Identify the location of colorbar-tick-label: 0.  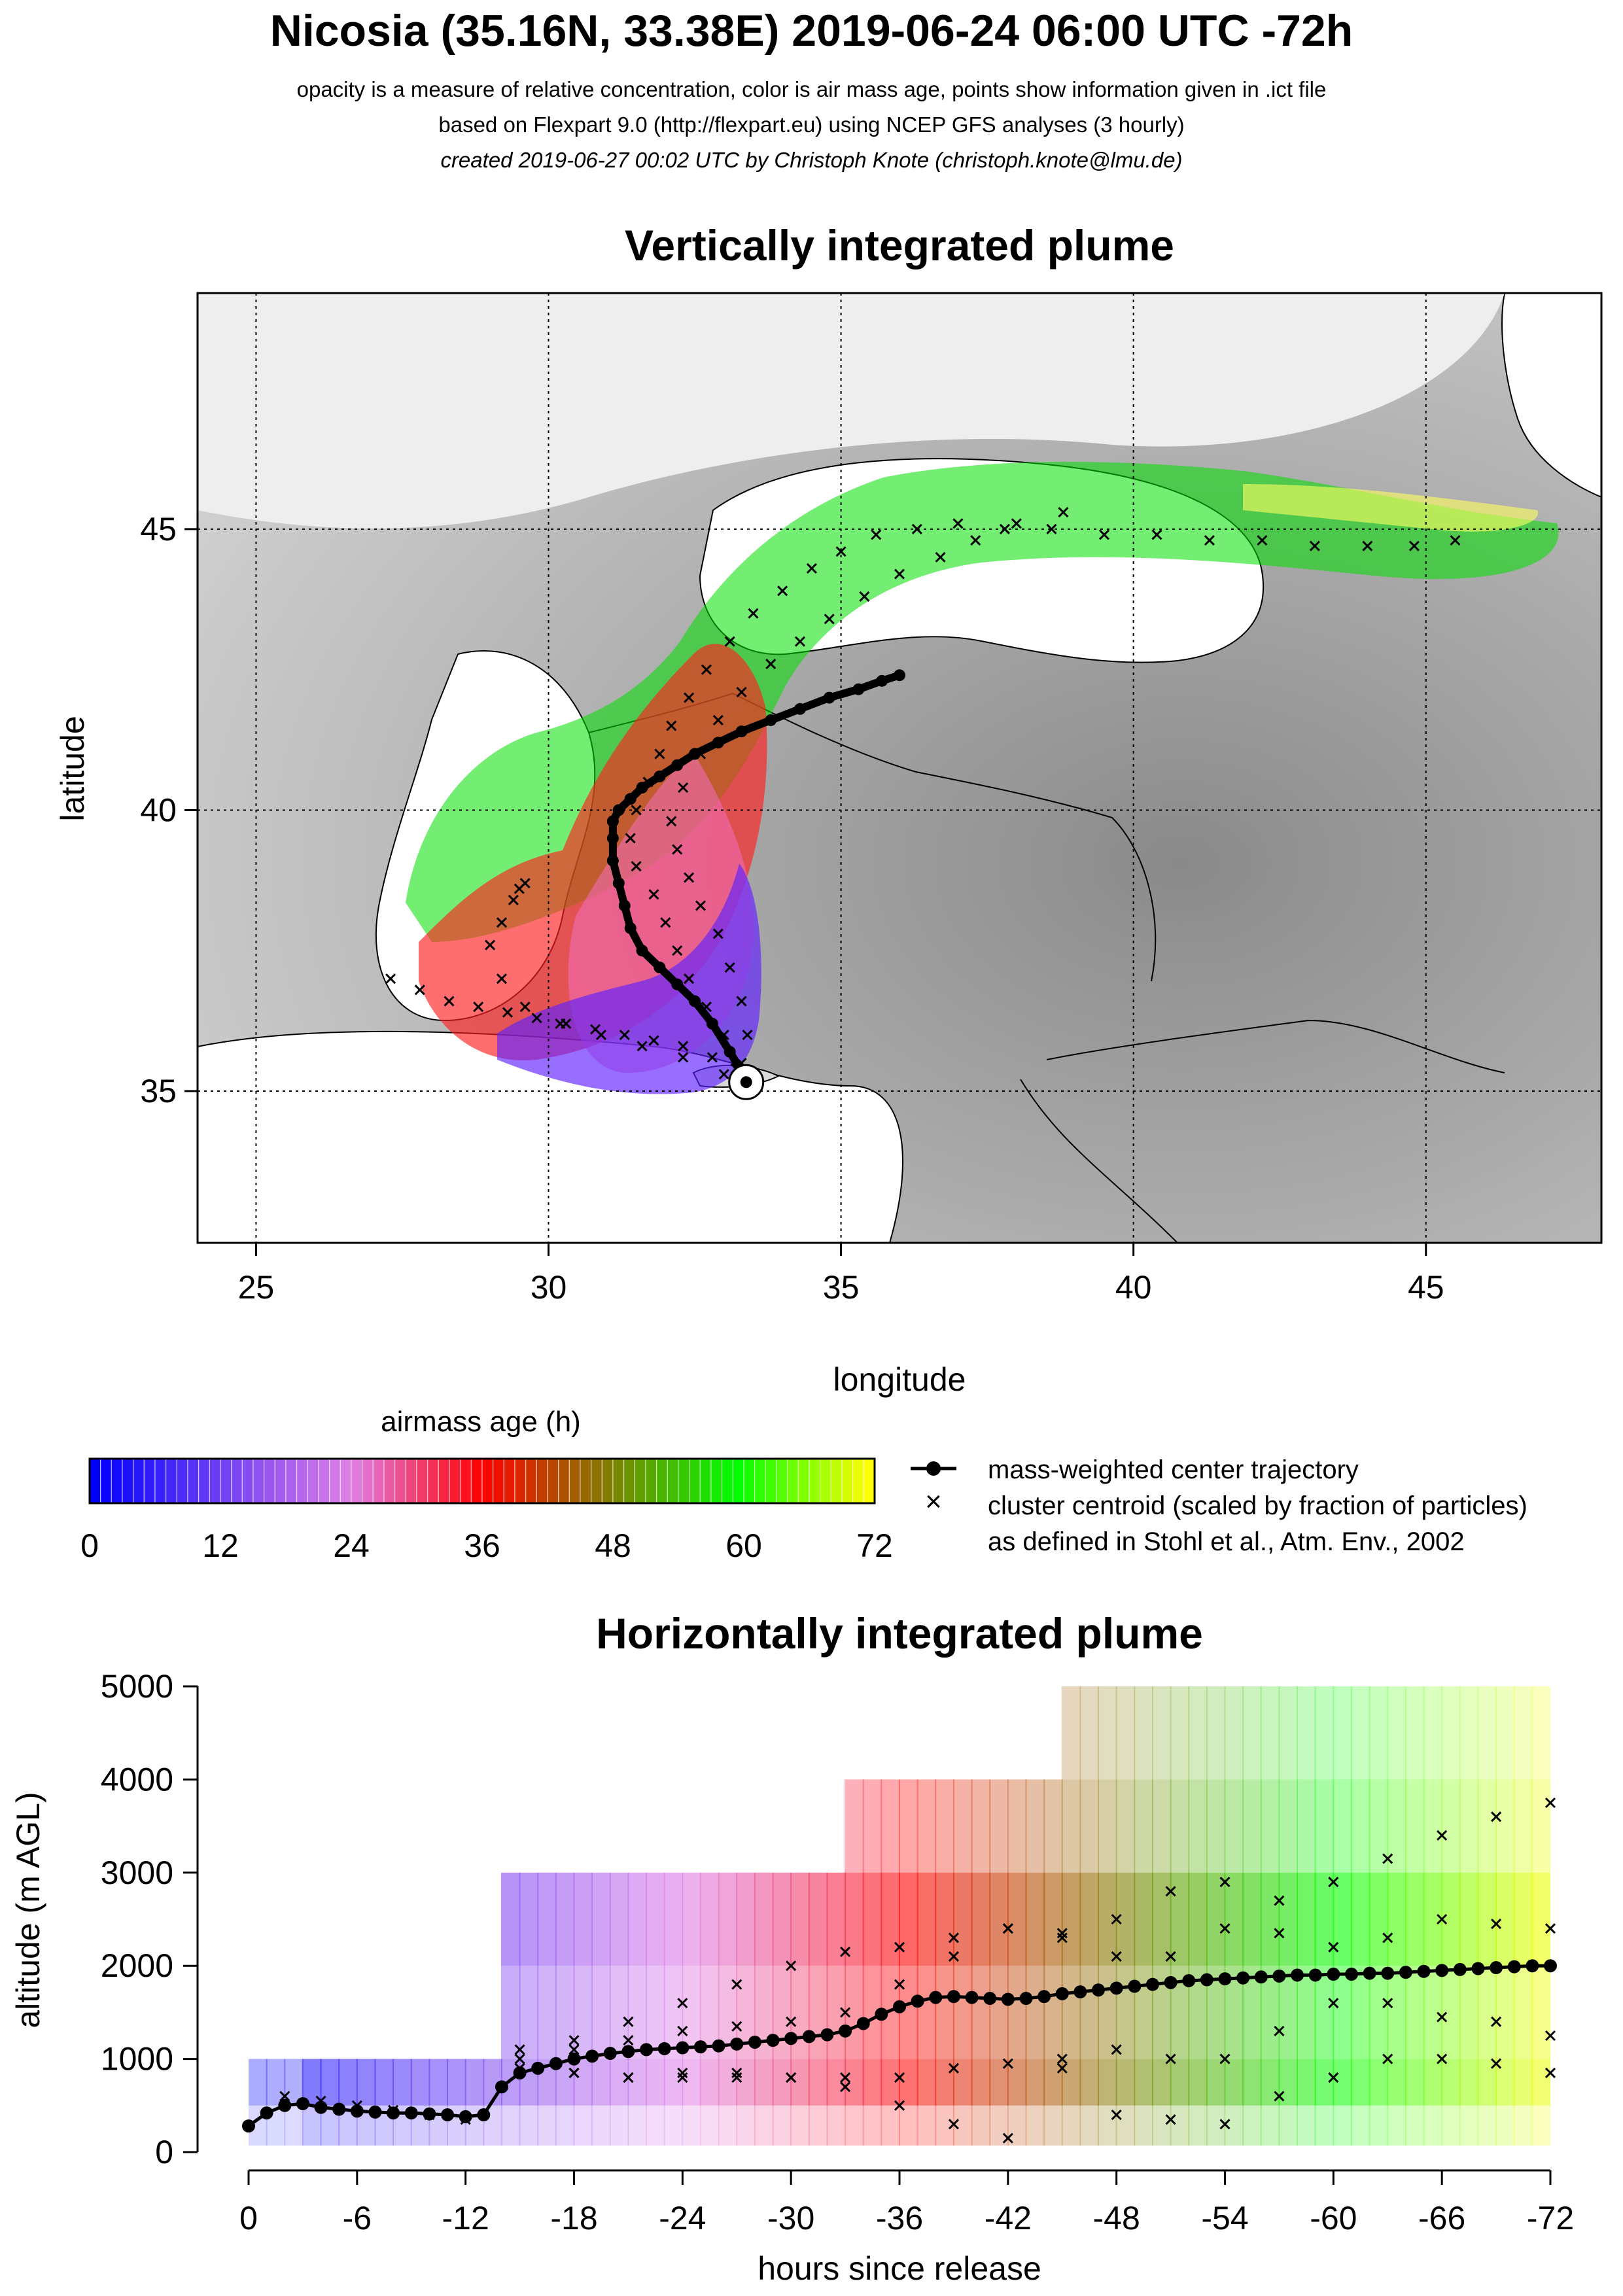
(89, 1545).